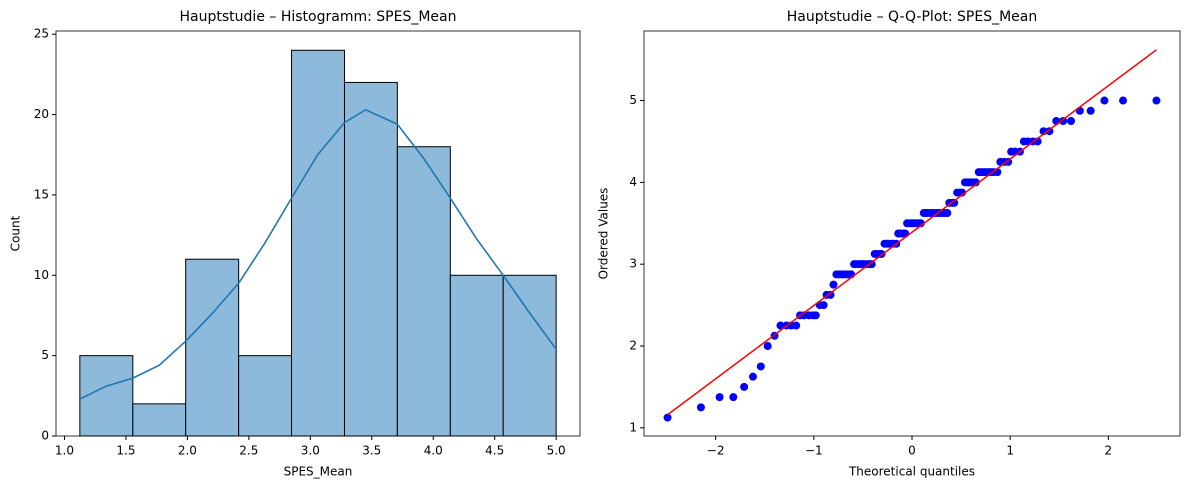 This screenshot has height=490, width=1189. What do you see at coordinates (633, 427) in the screenshot?
I see `y-tick-label: 1` at bounding box center [633, 427].